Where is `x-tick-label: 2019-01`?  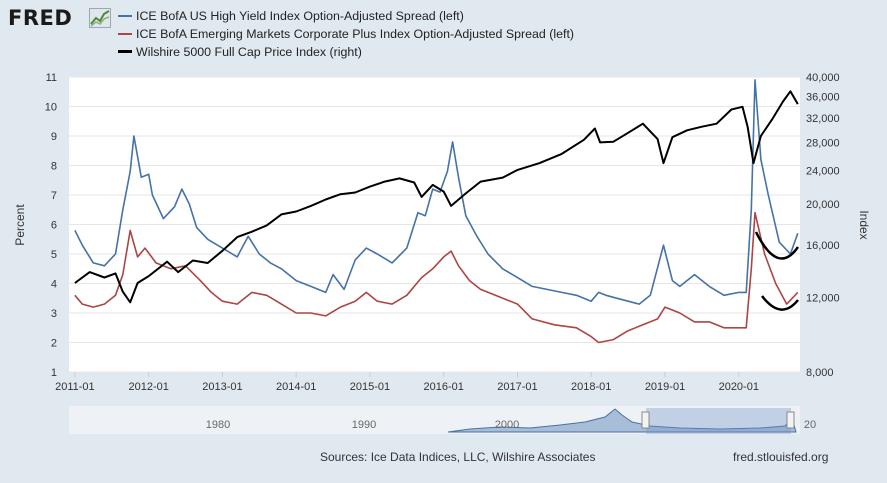
x-tick-label: 2019-01 is located at coordinates (665, 387).